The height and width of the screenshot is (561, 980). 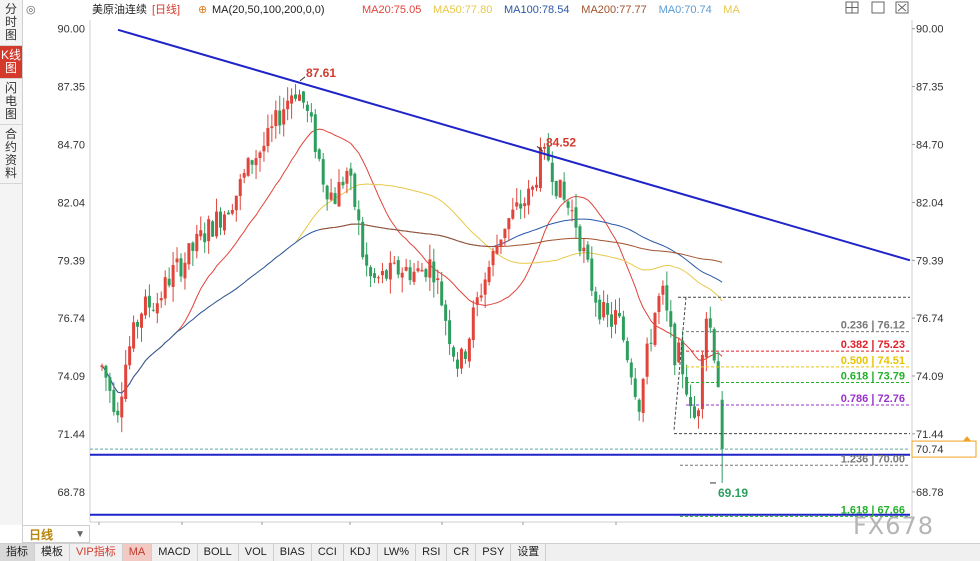 I want to click on chevron-down-icon: ▼, so click(x=80, y=534).